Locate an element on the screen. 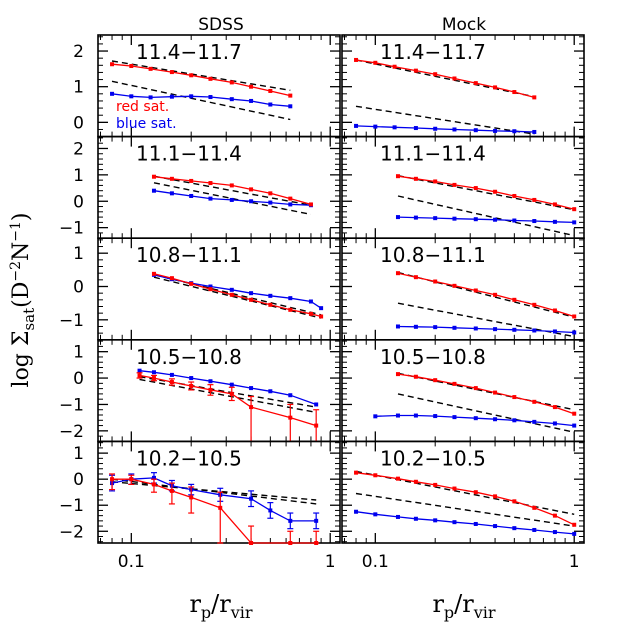 This screenshot has width=623, height=623. panel-label: 11.1−11.4 is located at coordinates (189, 154).